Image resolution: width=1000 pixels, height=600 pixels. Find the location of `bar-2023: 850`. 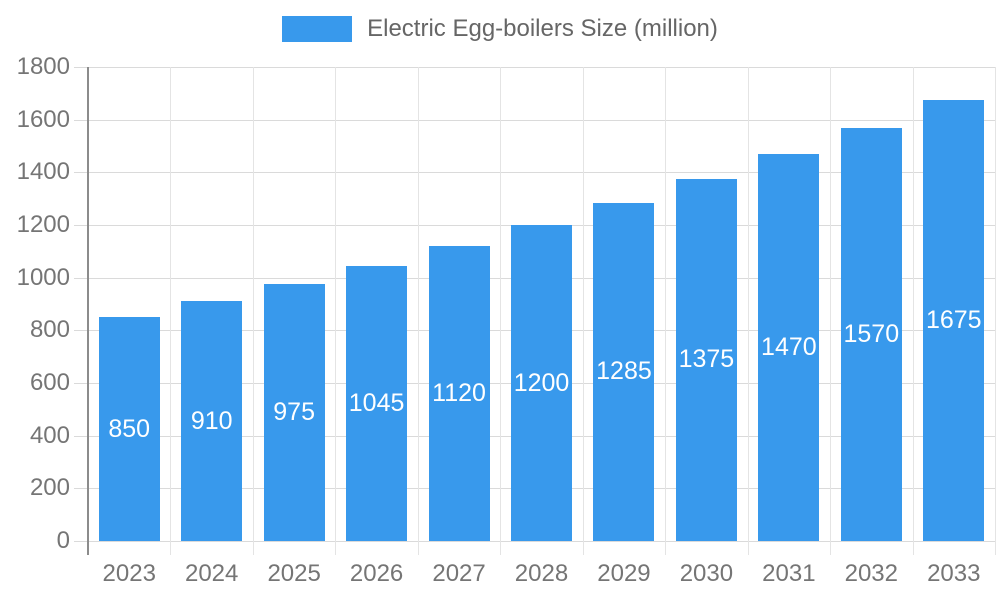

bar-2023: 850 is located at coordinates (129, 429).